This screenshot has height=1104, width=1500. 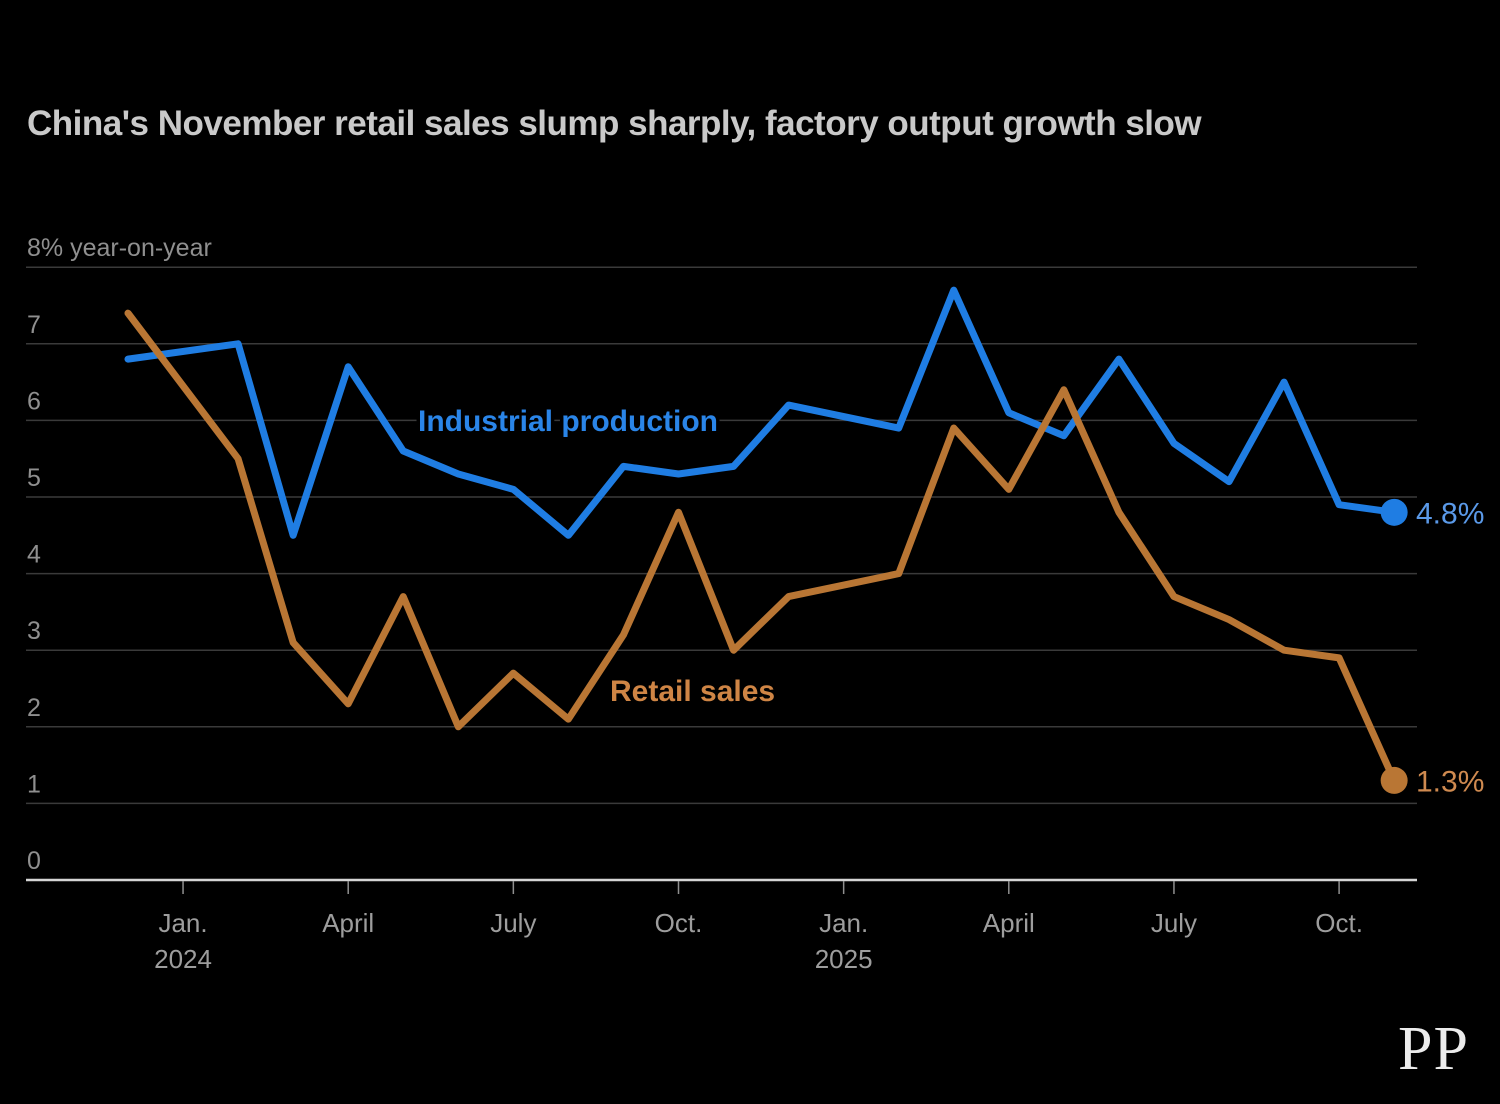 I want to click on x-axis-label-jan-2024: Jan., so click(x=182, y=923).